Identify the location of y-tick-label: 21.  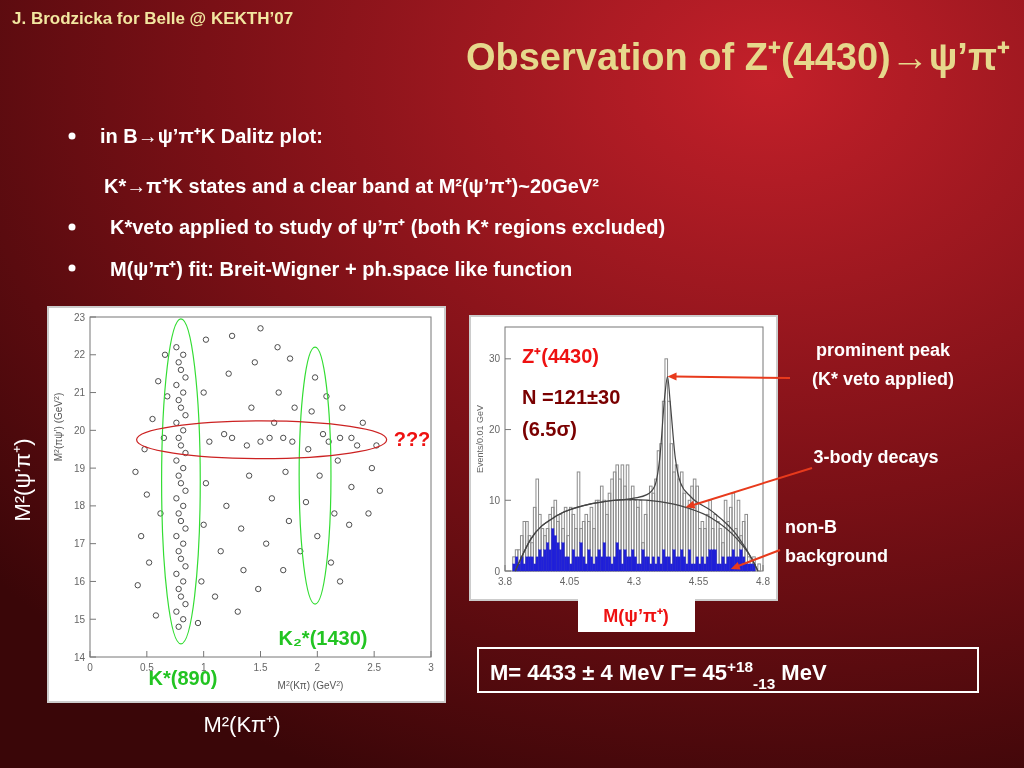
(79, 393).